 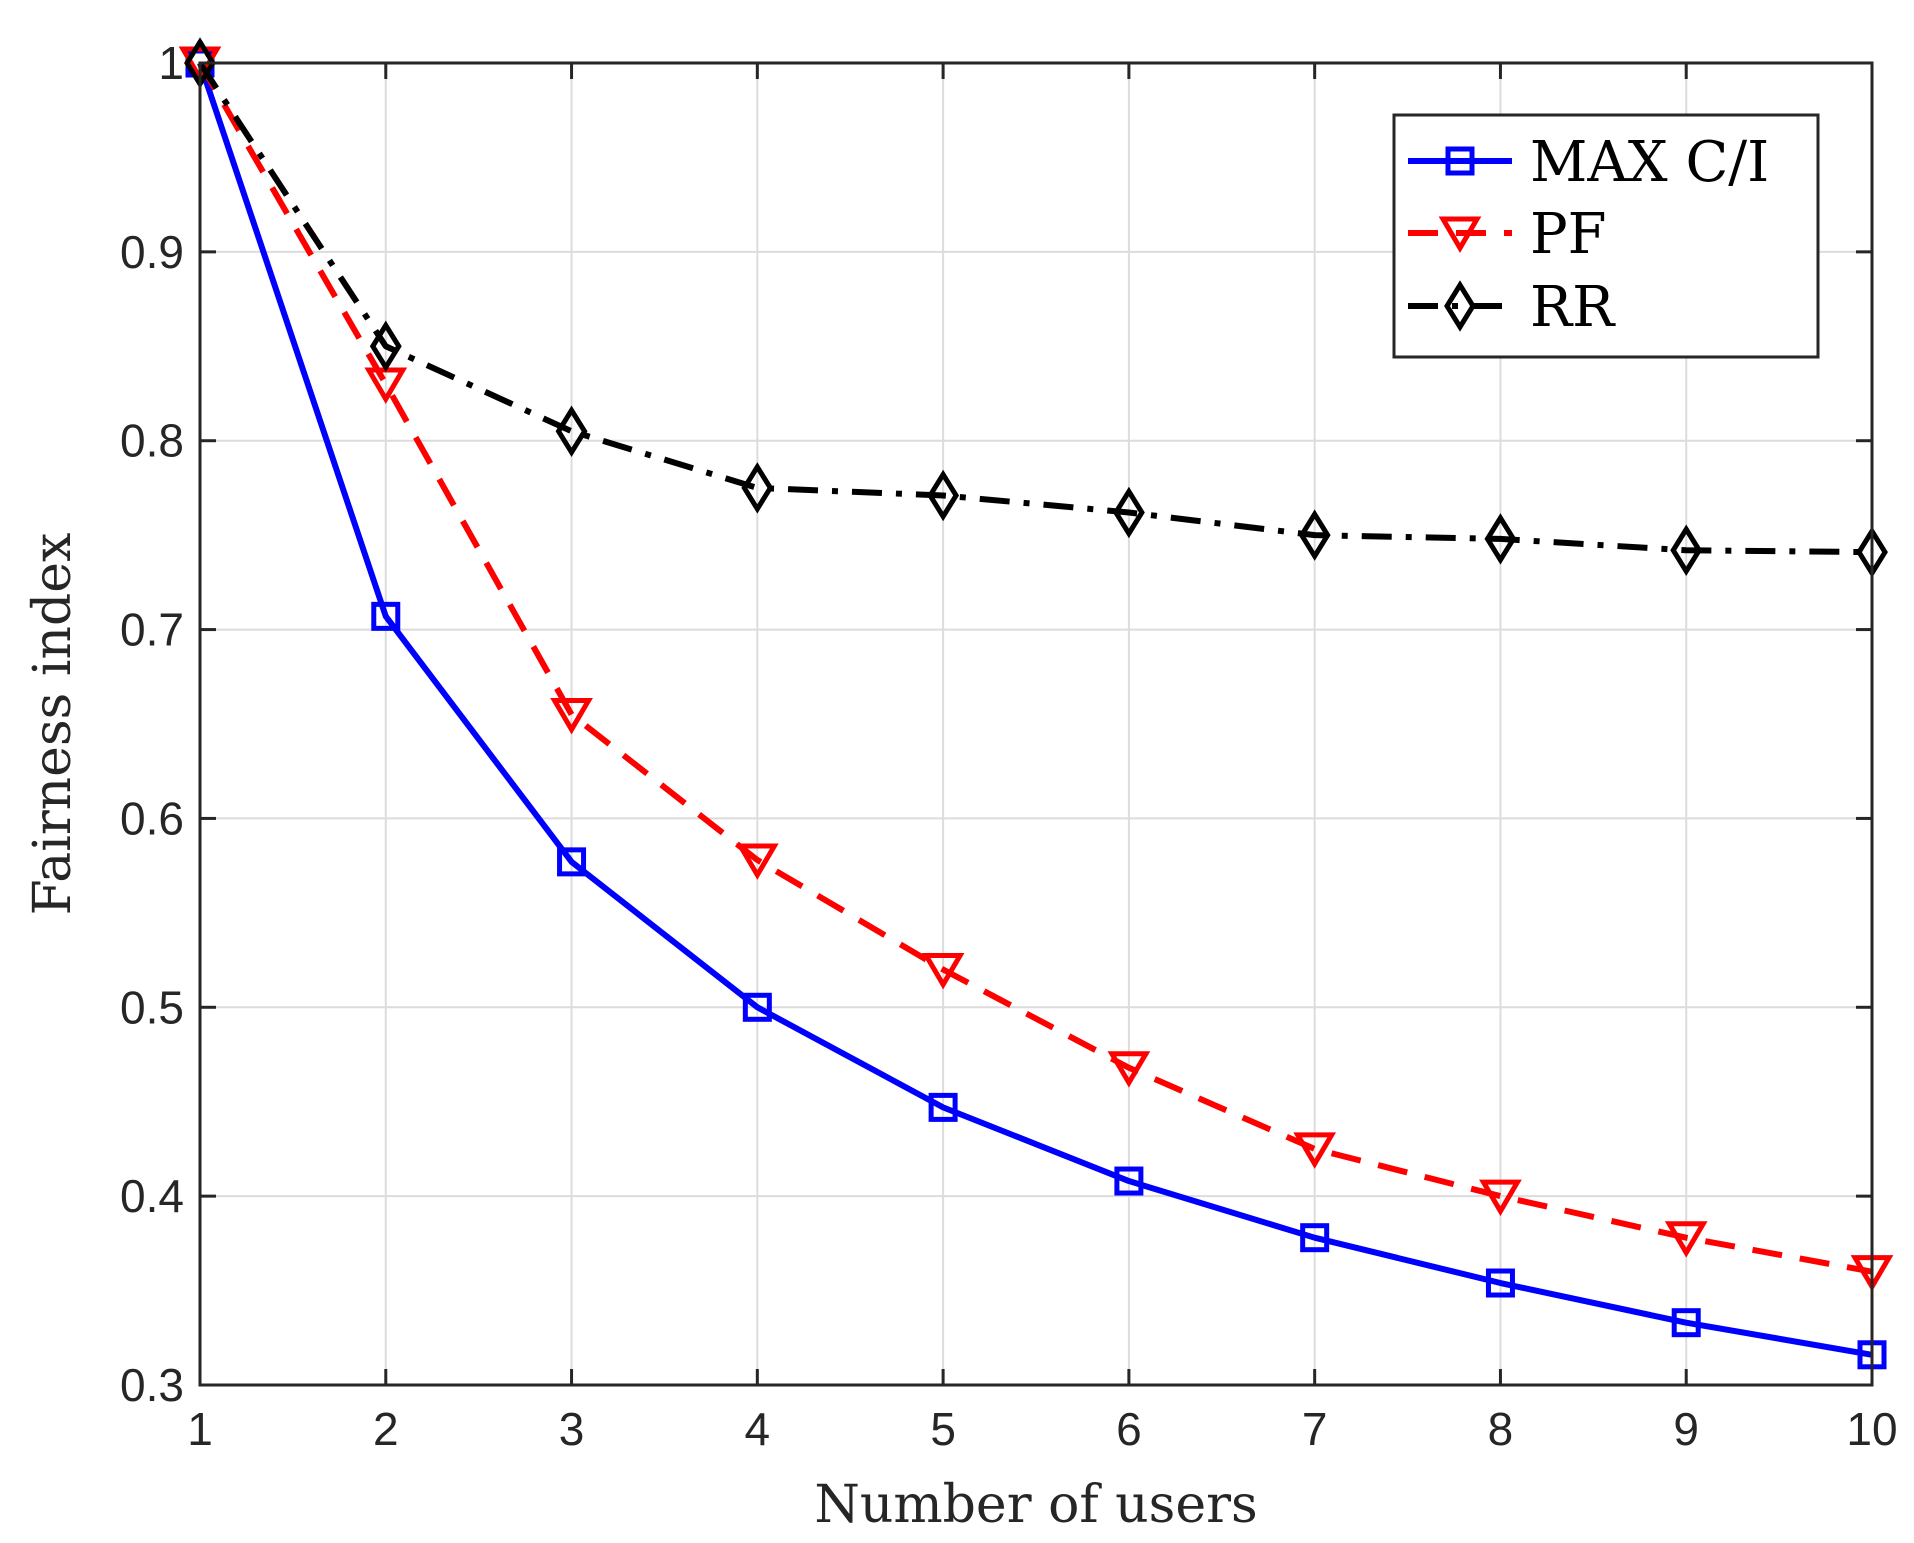 I want to click on legend-entries: MAX C/I PF RR, so click(x=1588, y=235).